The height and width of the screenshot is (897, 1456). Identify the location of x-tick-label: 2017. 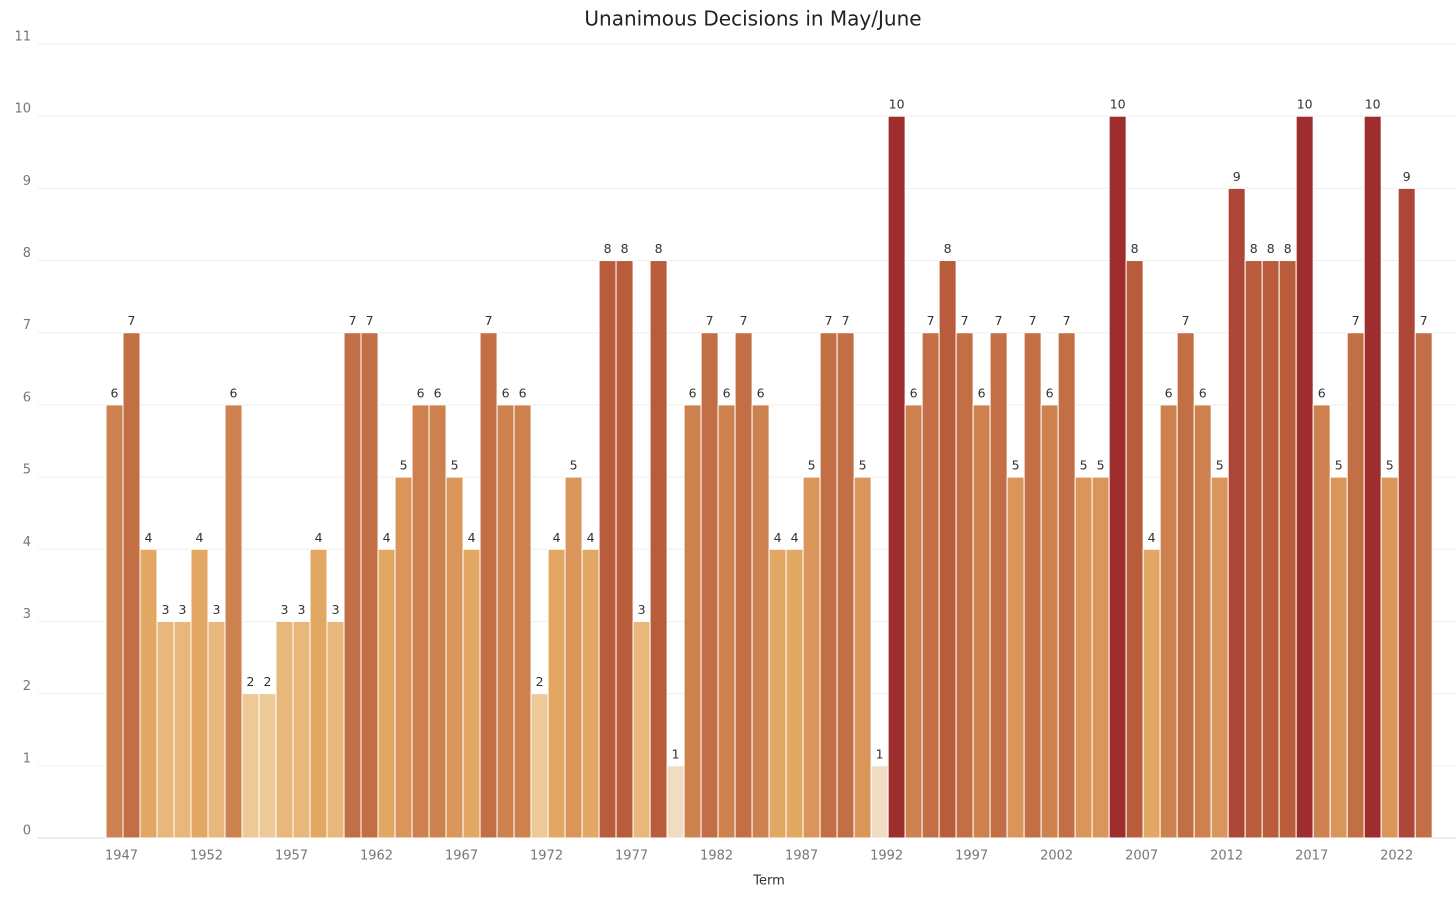
(1311, 856).